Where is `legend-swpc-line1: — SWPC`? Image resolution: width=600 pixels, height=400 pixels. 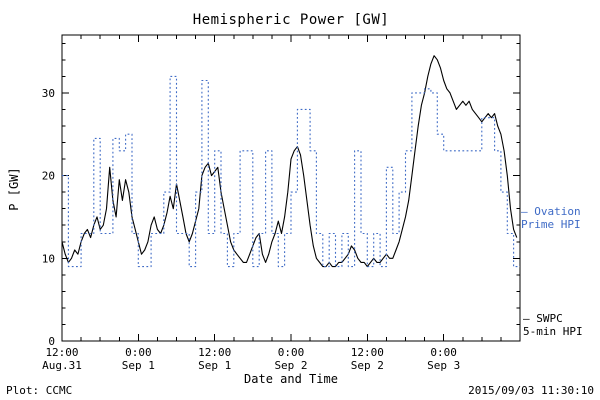
legend-swpc-line1: — SWPC is located at coordinates (543, 318).